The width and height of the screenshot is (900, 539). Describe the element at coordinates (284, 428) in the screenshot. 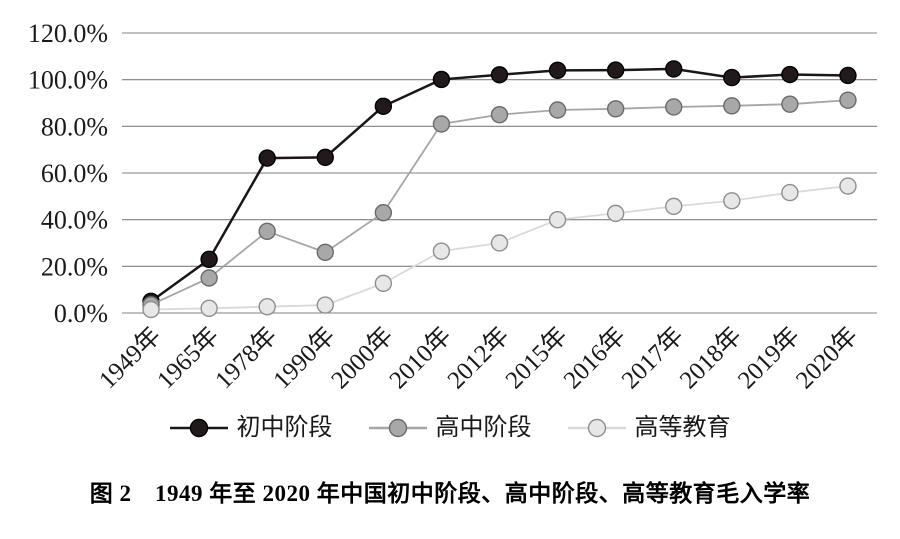

I see `legend-label: 初中阶段` at that location.